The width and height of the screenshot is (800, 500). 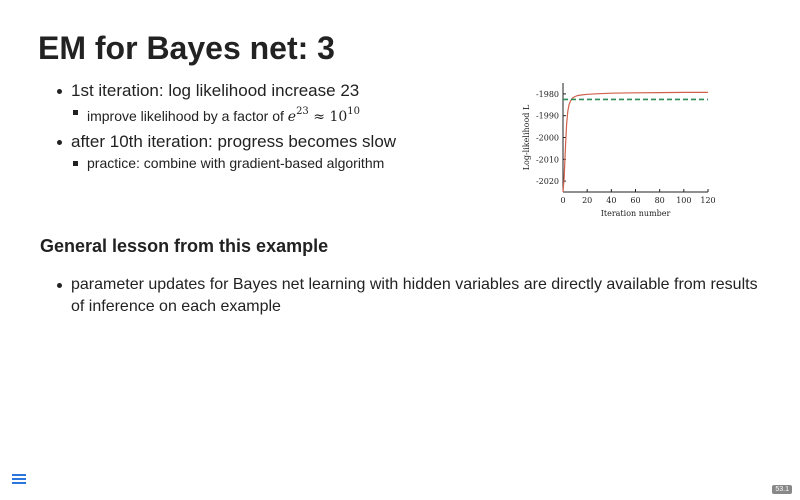 I want to click on y-tick-label: -1990, so click(x=547, y=116).